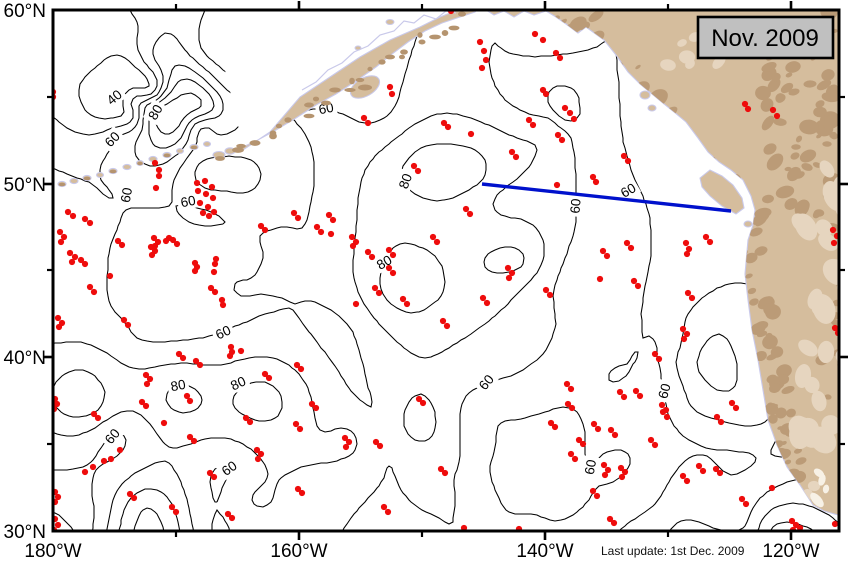 This screenshot has width=849, height=563. I want to click on svg-text: 120°W, so click(790, 551).